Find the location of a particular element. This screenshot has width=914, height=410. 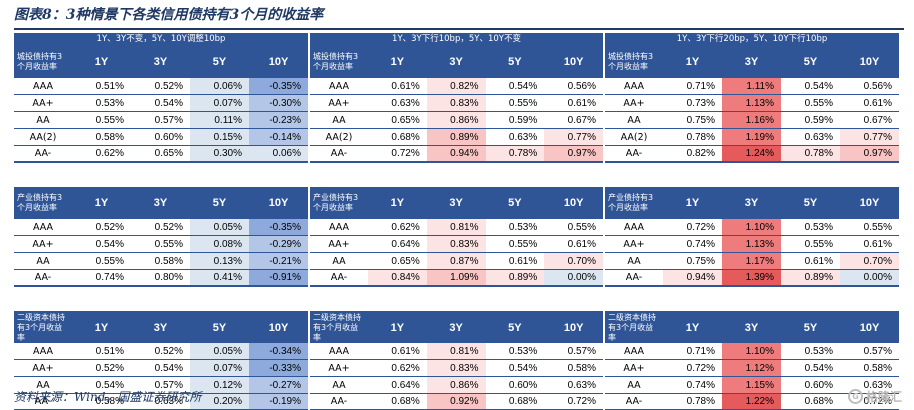

yield-cell: 0.12% is located at coordinates (219, 385).